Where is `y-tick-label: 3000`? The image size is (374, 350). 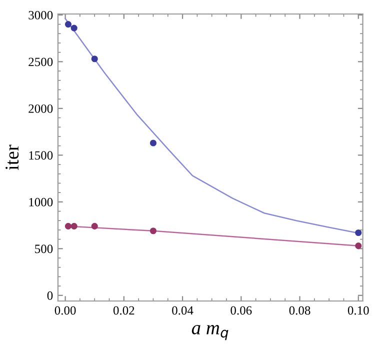
y-tick-label: 3000 is located at coordinates (40, 15).